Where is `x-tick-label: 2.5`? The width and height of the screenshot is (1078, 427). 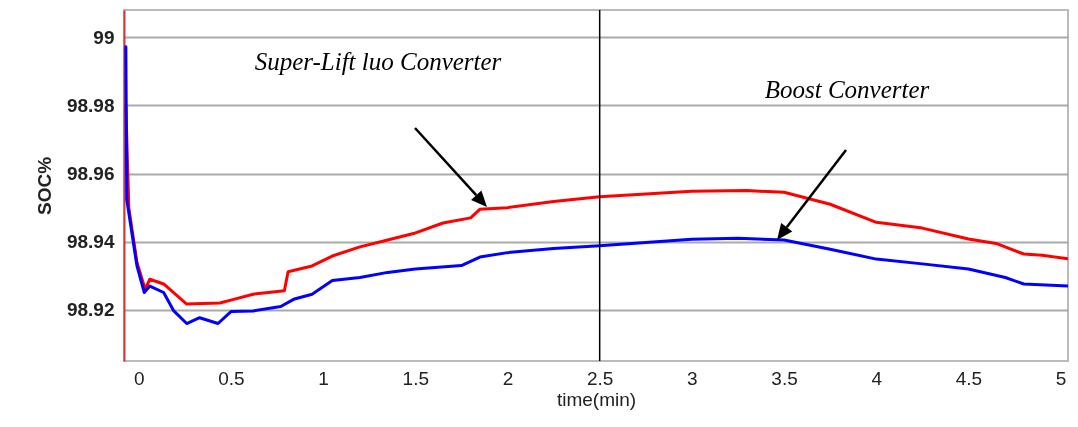 x-tick-label: 2.5 is located at coordinates (600, 378).